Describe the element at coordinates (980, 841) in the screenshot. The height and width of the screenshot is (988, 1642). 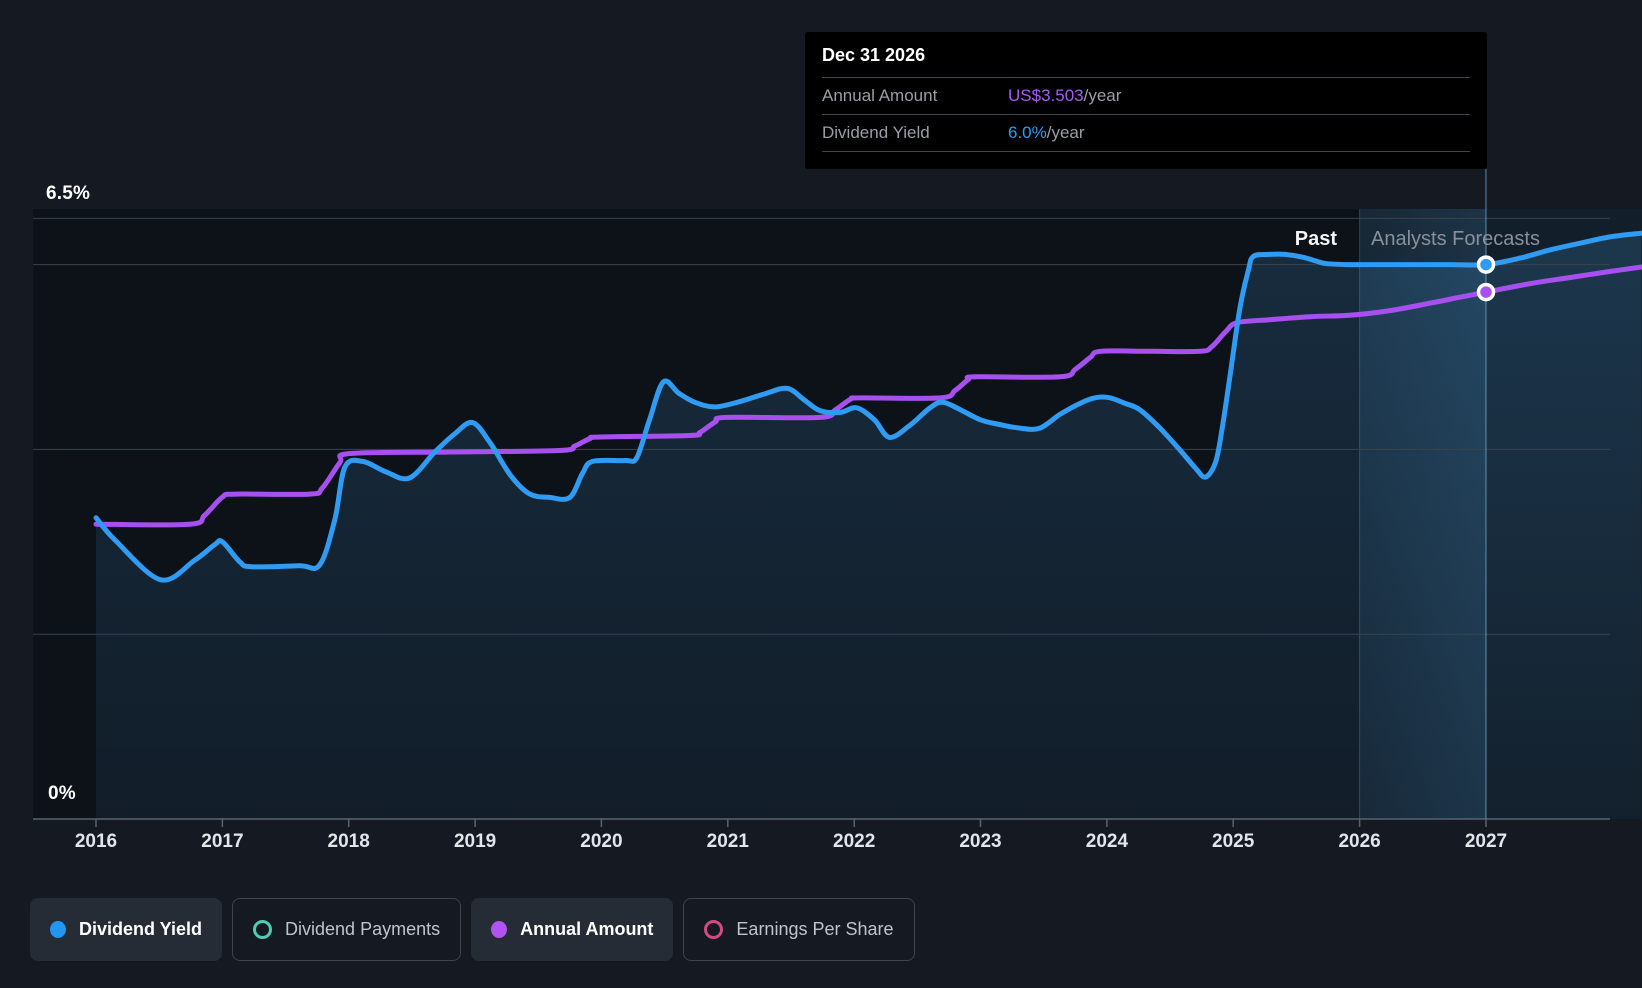
I see `x-axis-label: 2023` at that location.